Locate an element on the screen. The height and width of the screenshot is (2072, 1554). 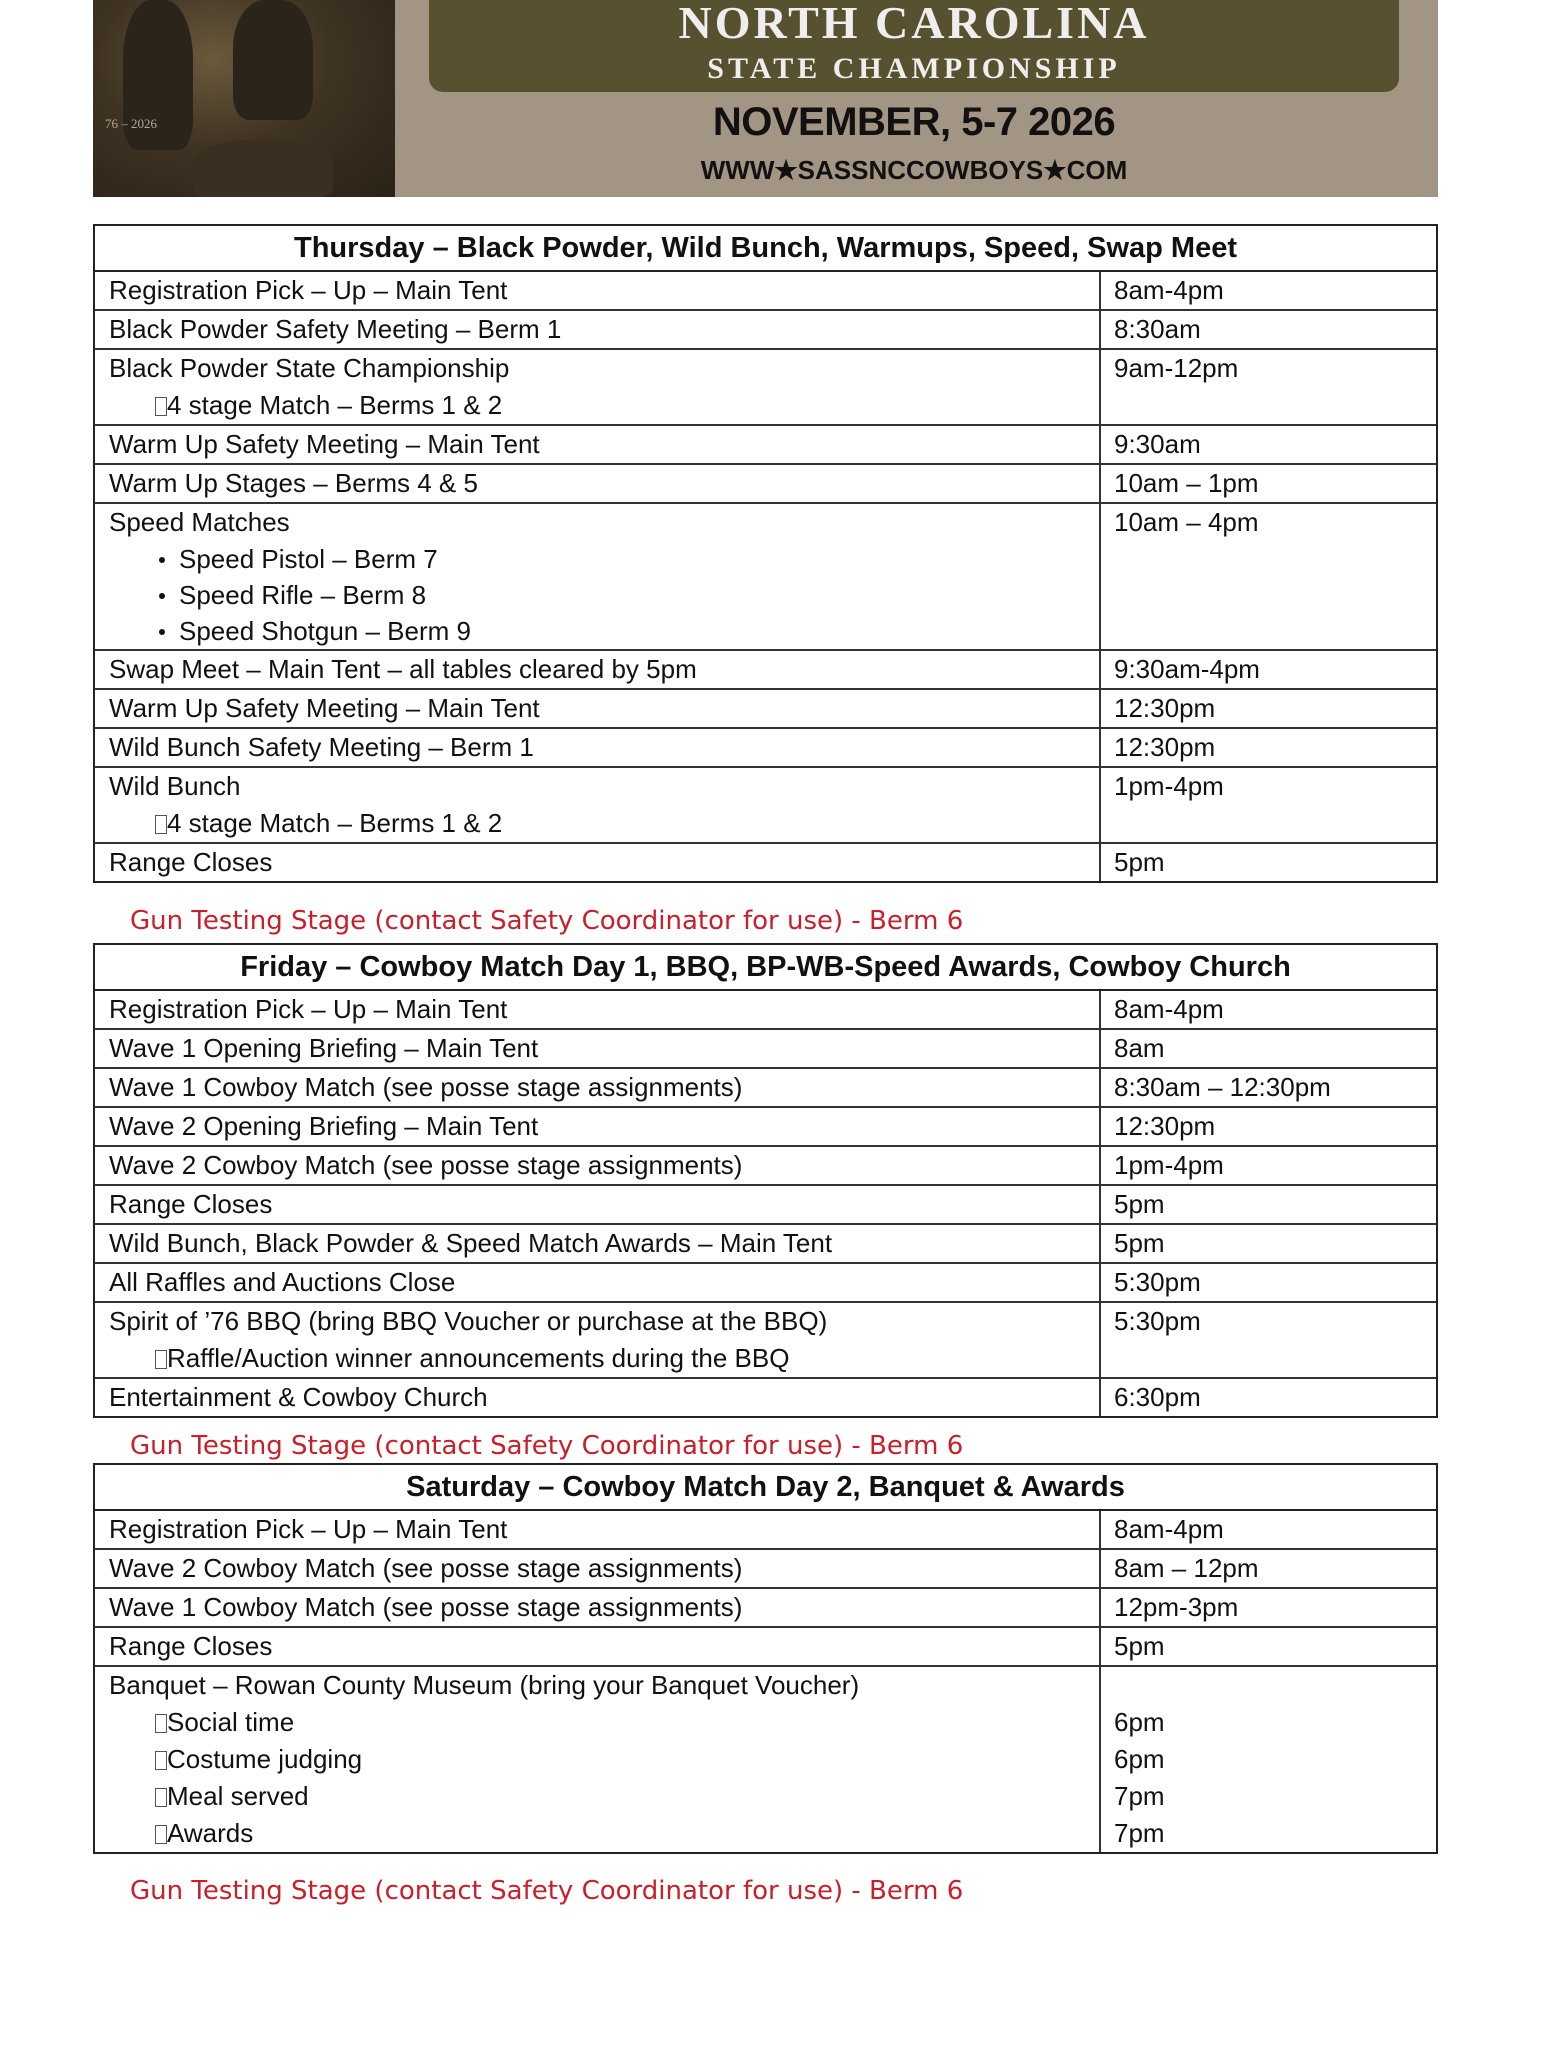
banner-subtitle: STATE CHAMPIONSHIP is located at coordinates (914, 68).